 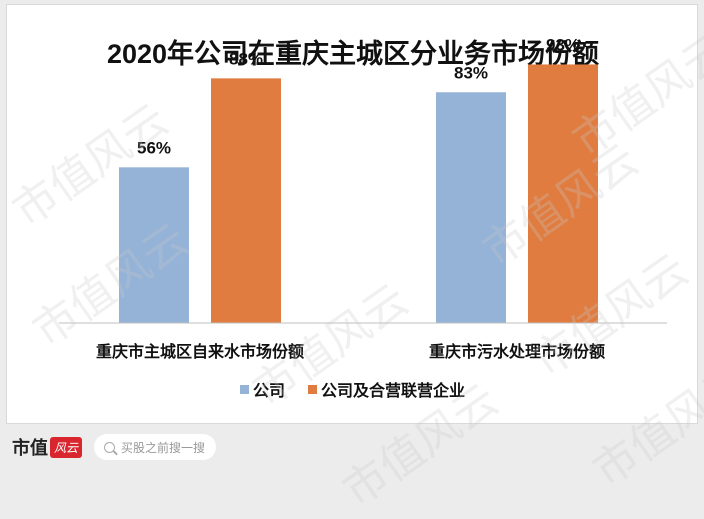 What do you see at coordinates (66, 447) in the screenshot?
I see `brand-mark: 风云` at bounding box center [66, 447].